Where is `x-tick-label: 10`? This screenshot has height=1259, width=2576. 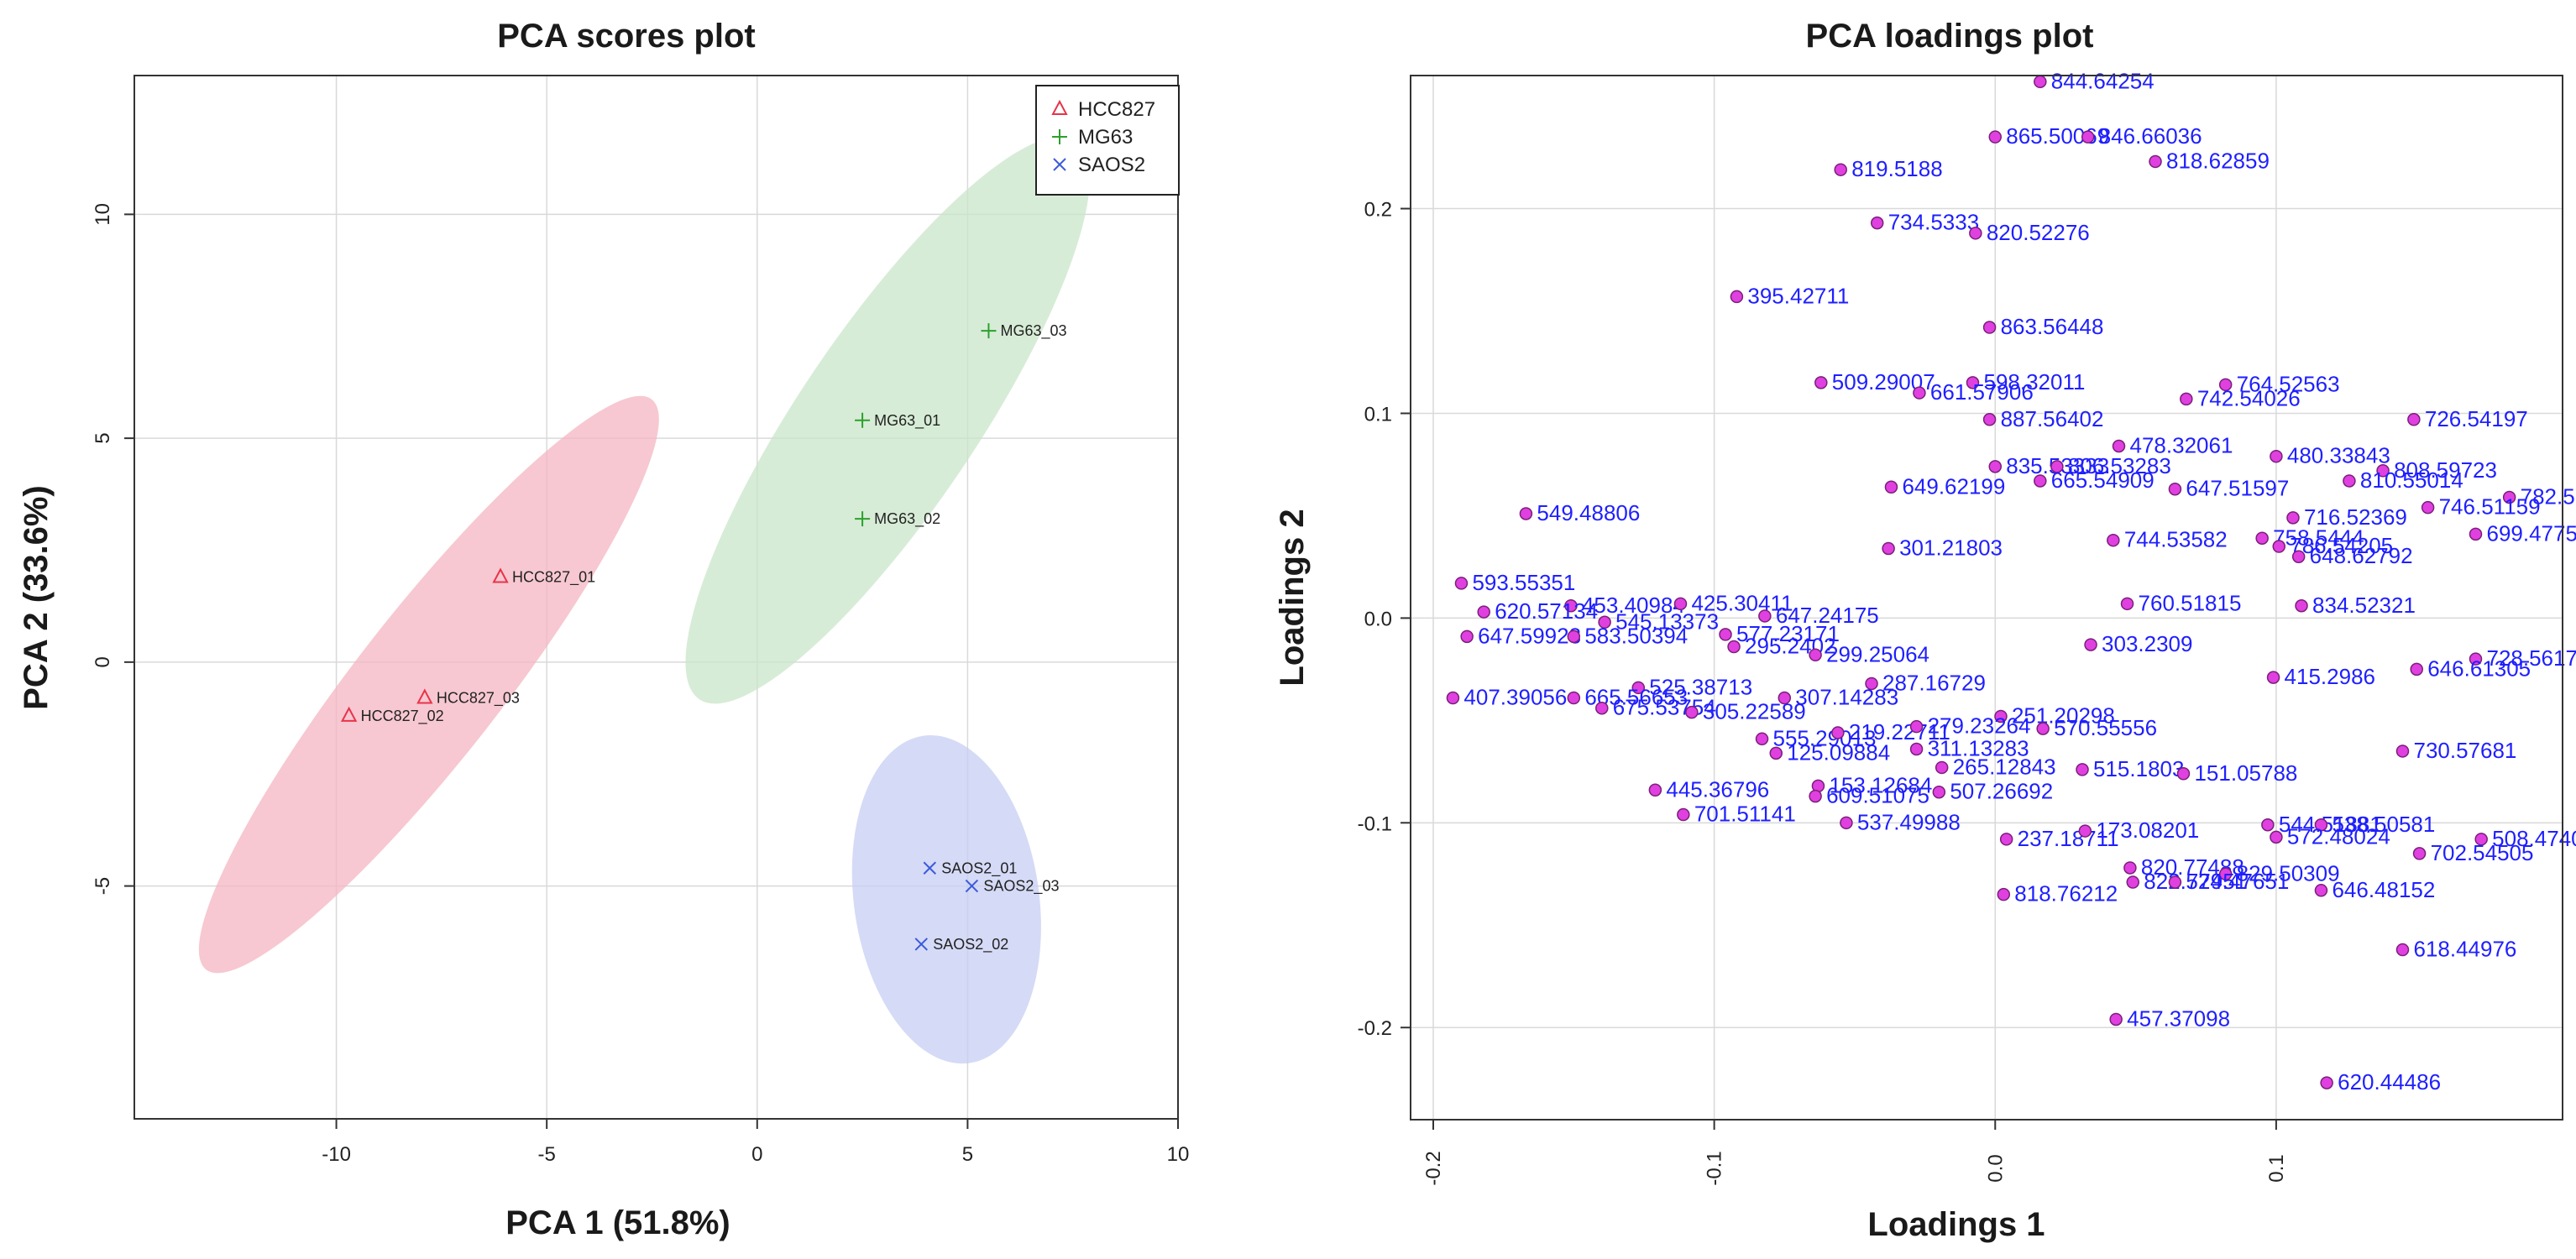
x-tick-label: 10 is located at coordinates (1178, 1154).